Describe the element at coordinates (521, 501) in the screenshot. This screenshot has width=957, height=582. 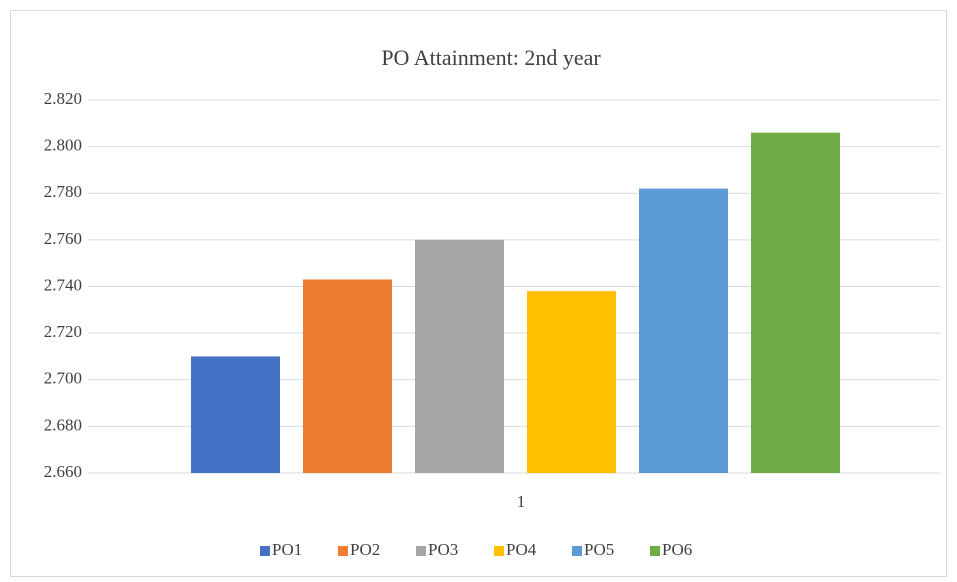
I see `x-tick-label: 1` at that location.